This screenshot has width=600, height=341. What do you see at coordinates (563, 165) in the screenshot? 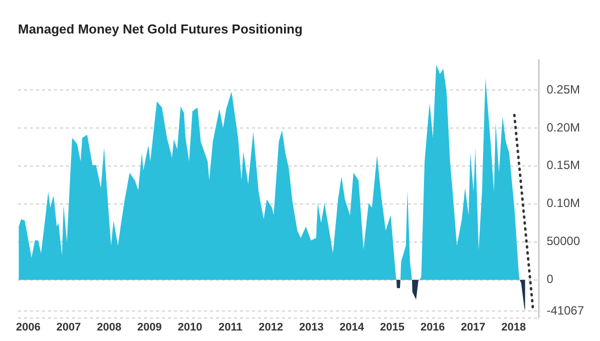
I see `y-tick-label: 0.15M` at bounding box center [563, 165].